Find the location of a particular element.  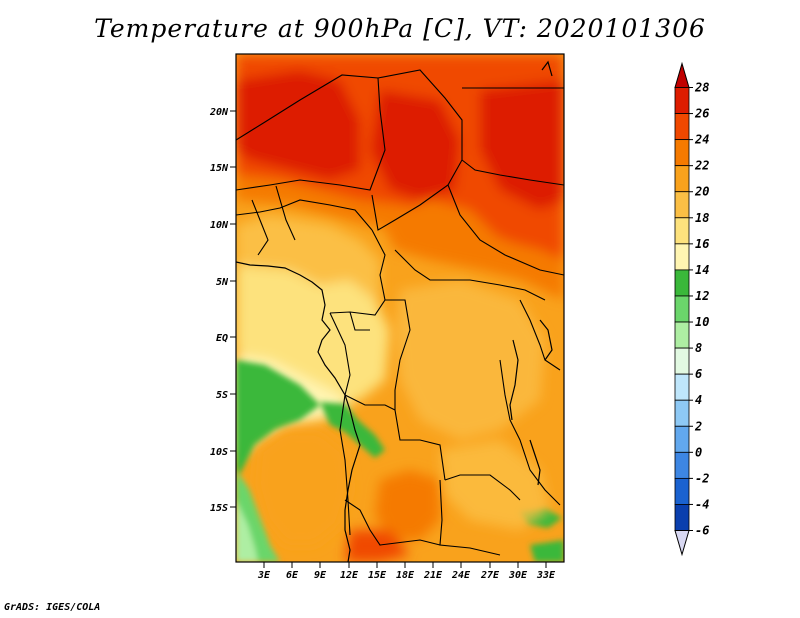

footer-credit: GrADS: IGES/COLA is located at coordinates (52, 607).